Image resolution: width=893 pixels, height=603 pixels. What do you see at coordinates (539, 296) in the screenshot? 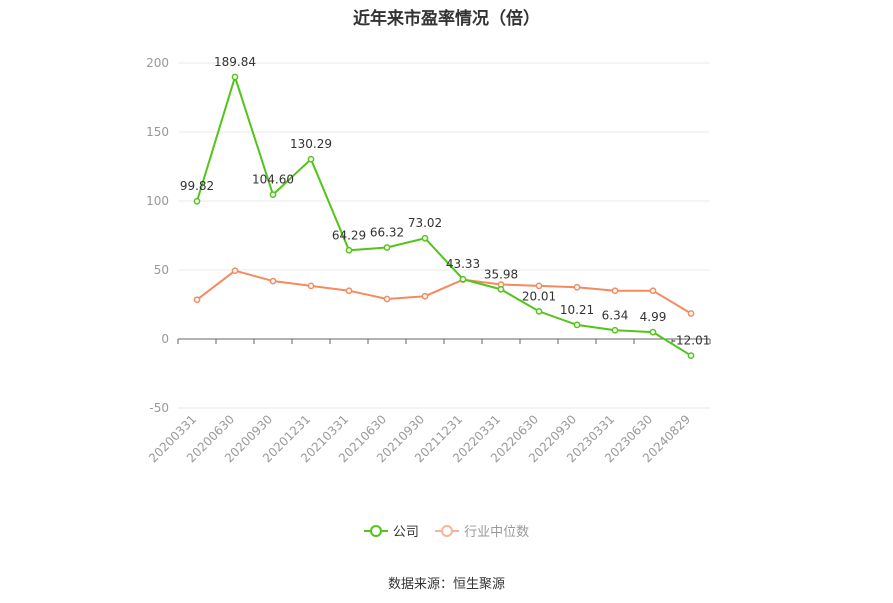
I see `data-label: 20.01` at bounding box center [539, 296].